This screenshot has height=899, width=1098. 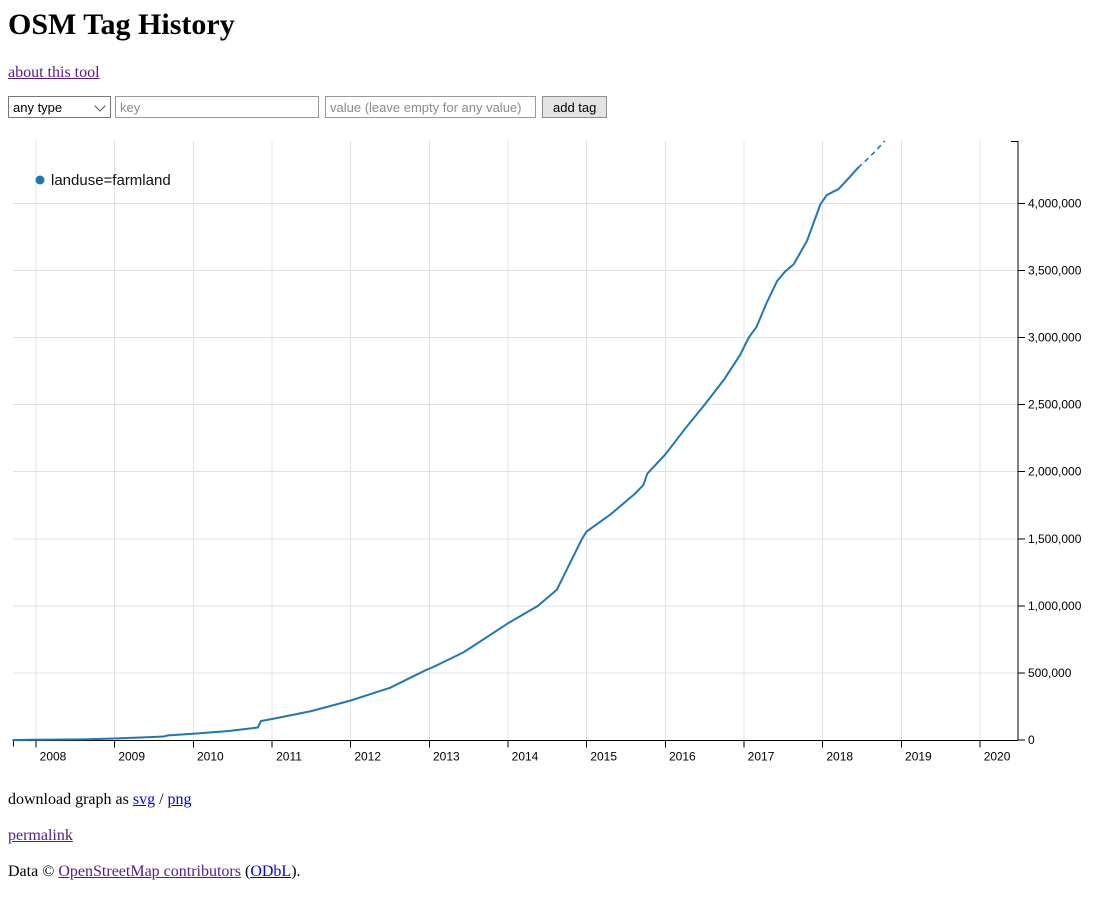 I want to click on x-tick-label: 2015, so click(x=603, y=757).